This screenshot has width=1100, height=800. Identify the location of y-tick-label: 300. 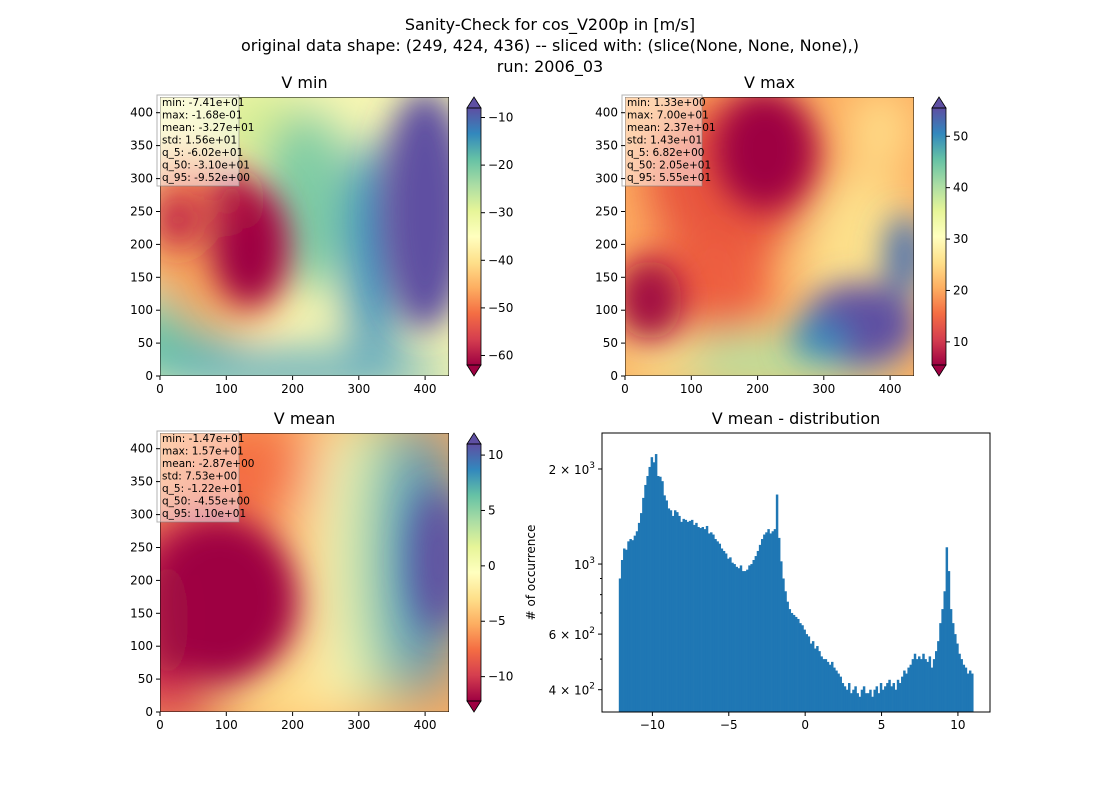
(141, 179).